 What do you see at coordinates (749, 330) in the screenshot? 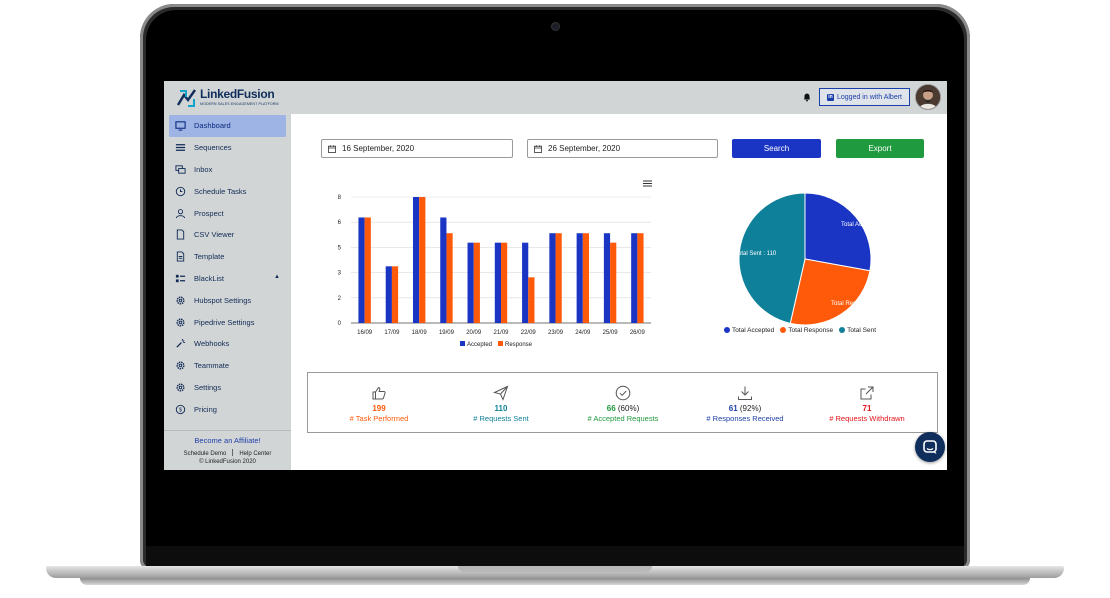
I see `legend-total-accepted: Total Accepted` at bounding box center [749, 330].